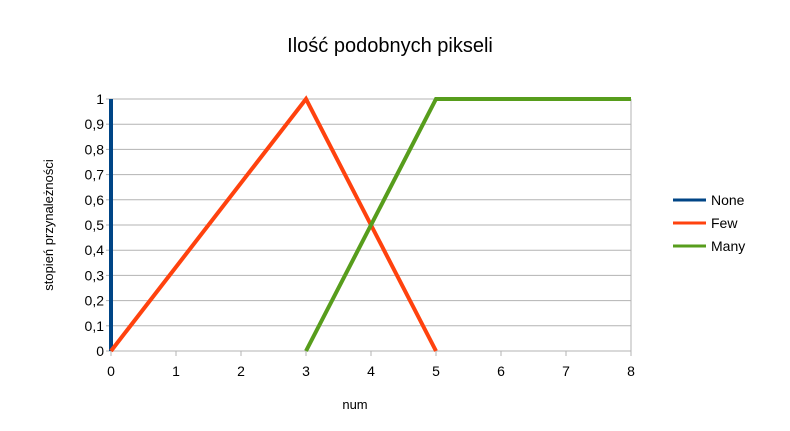 The width and height of the screenshot is (790, 431). What do you see at coordinates (728, 246) in the screenshot?
I see `legend-label-many: Many` at bounding box center [728, 246].